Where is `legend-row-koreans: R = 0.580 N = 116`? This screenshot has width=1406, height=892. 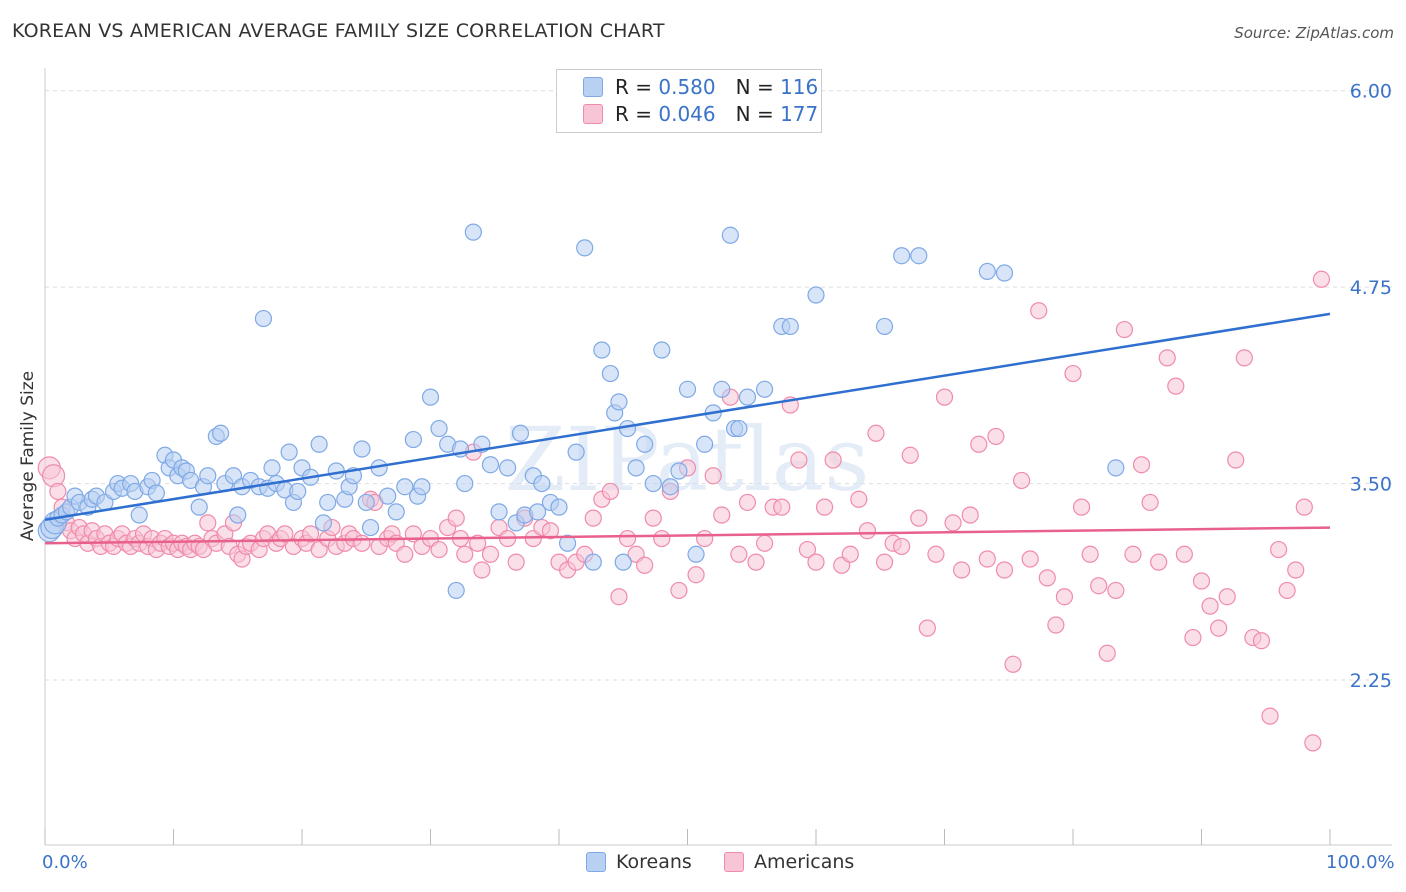 legend-row-koreans: R = 0.580 N = 116 is located at coordinates (700, 87).